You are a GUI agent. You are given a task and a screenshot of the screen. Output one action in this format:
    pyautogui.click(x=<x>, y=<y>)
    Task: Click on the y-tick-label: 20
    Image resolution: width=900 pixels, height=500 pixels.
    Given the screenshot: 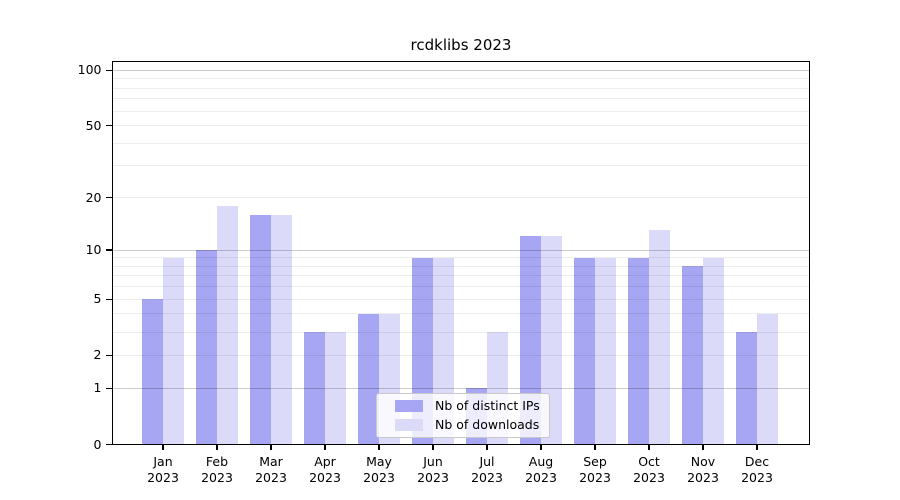 What is the action you would take?
    pyautogui.click(x=93, y=197)
    